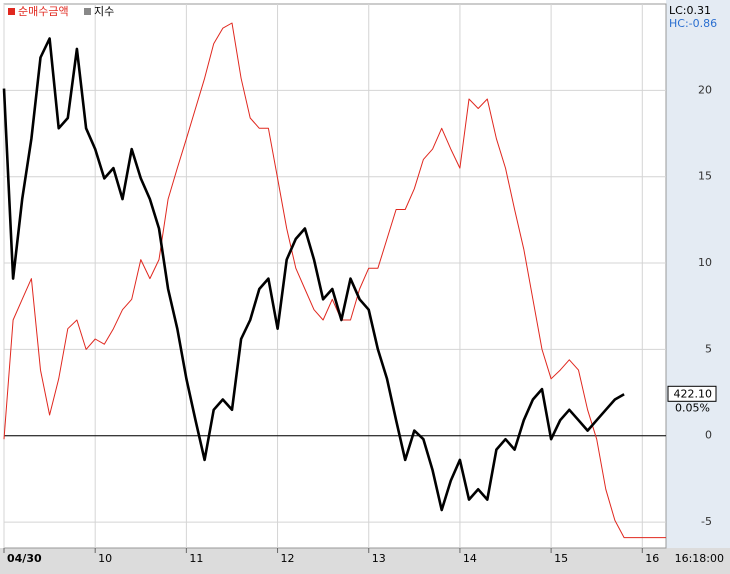  Describe the element at coordinates (365, 561) in the screenshot. I see `bottom-axis-panel` at that location.